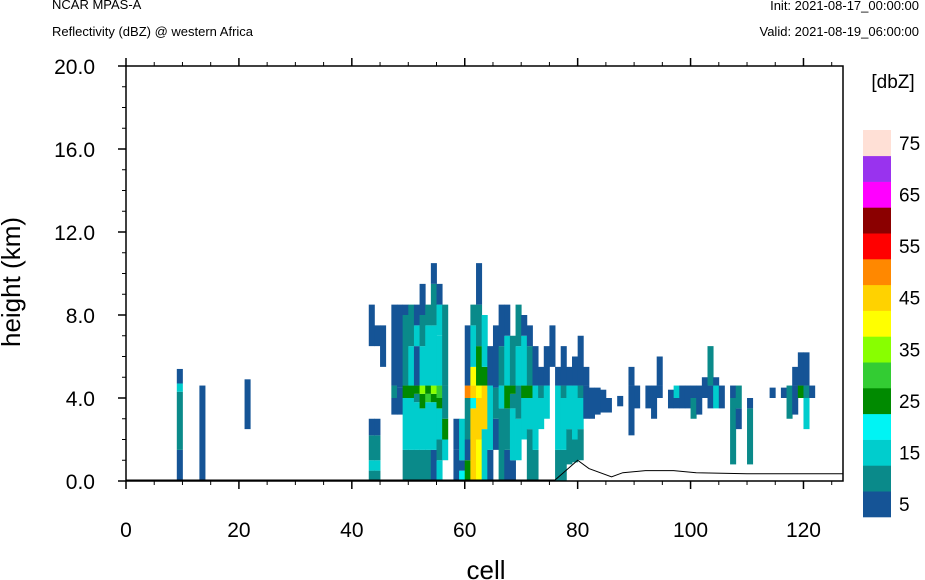 The image size is (925, 580). Describe the element at coordinates (13, 282) in the screenshot. I see `y-axis-title: height (km)` at that location.